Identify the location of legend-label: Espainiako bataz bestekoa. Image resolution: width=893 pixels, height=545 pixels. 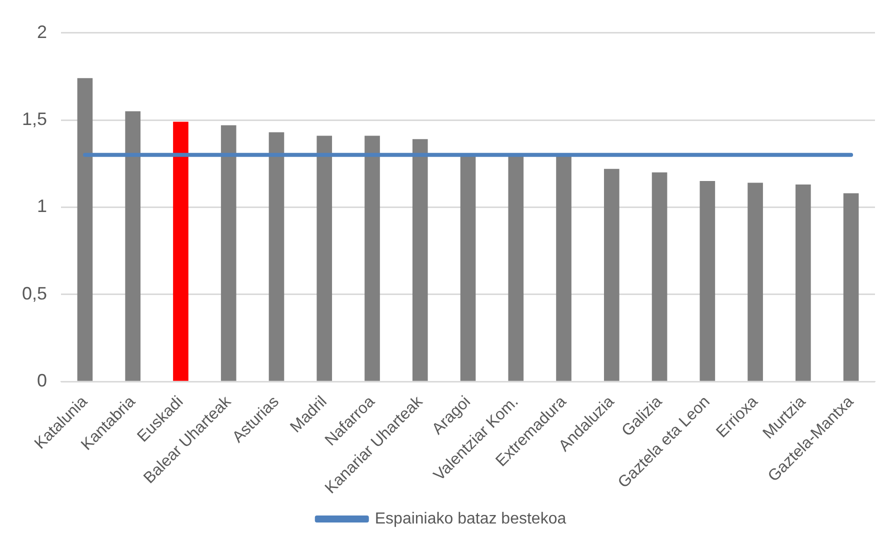
(470, 519).